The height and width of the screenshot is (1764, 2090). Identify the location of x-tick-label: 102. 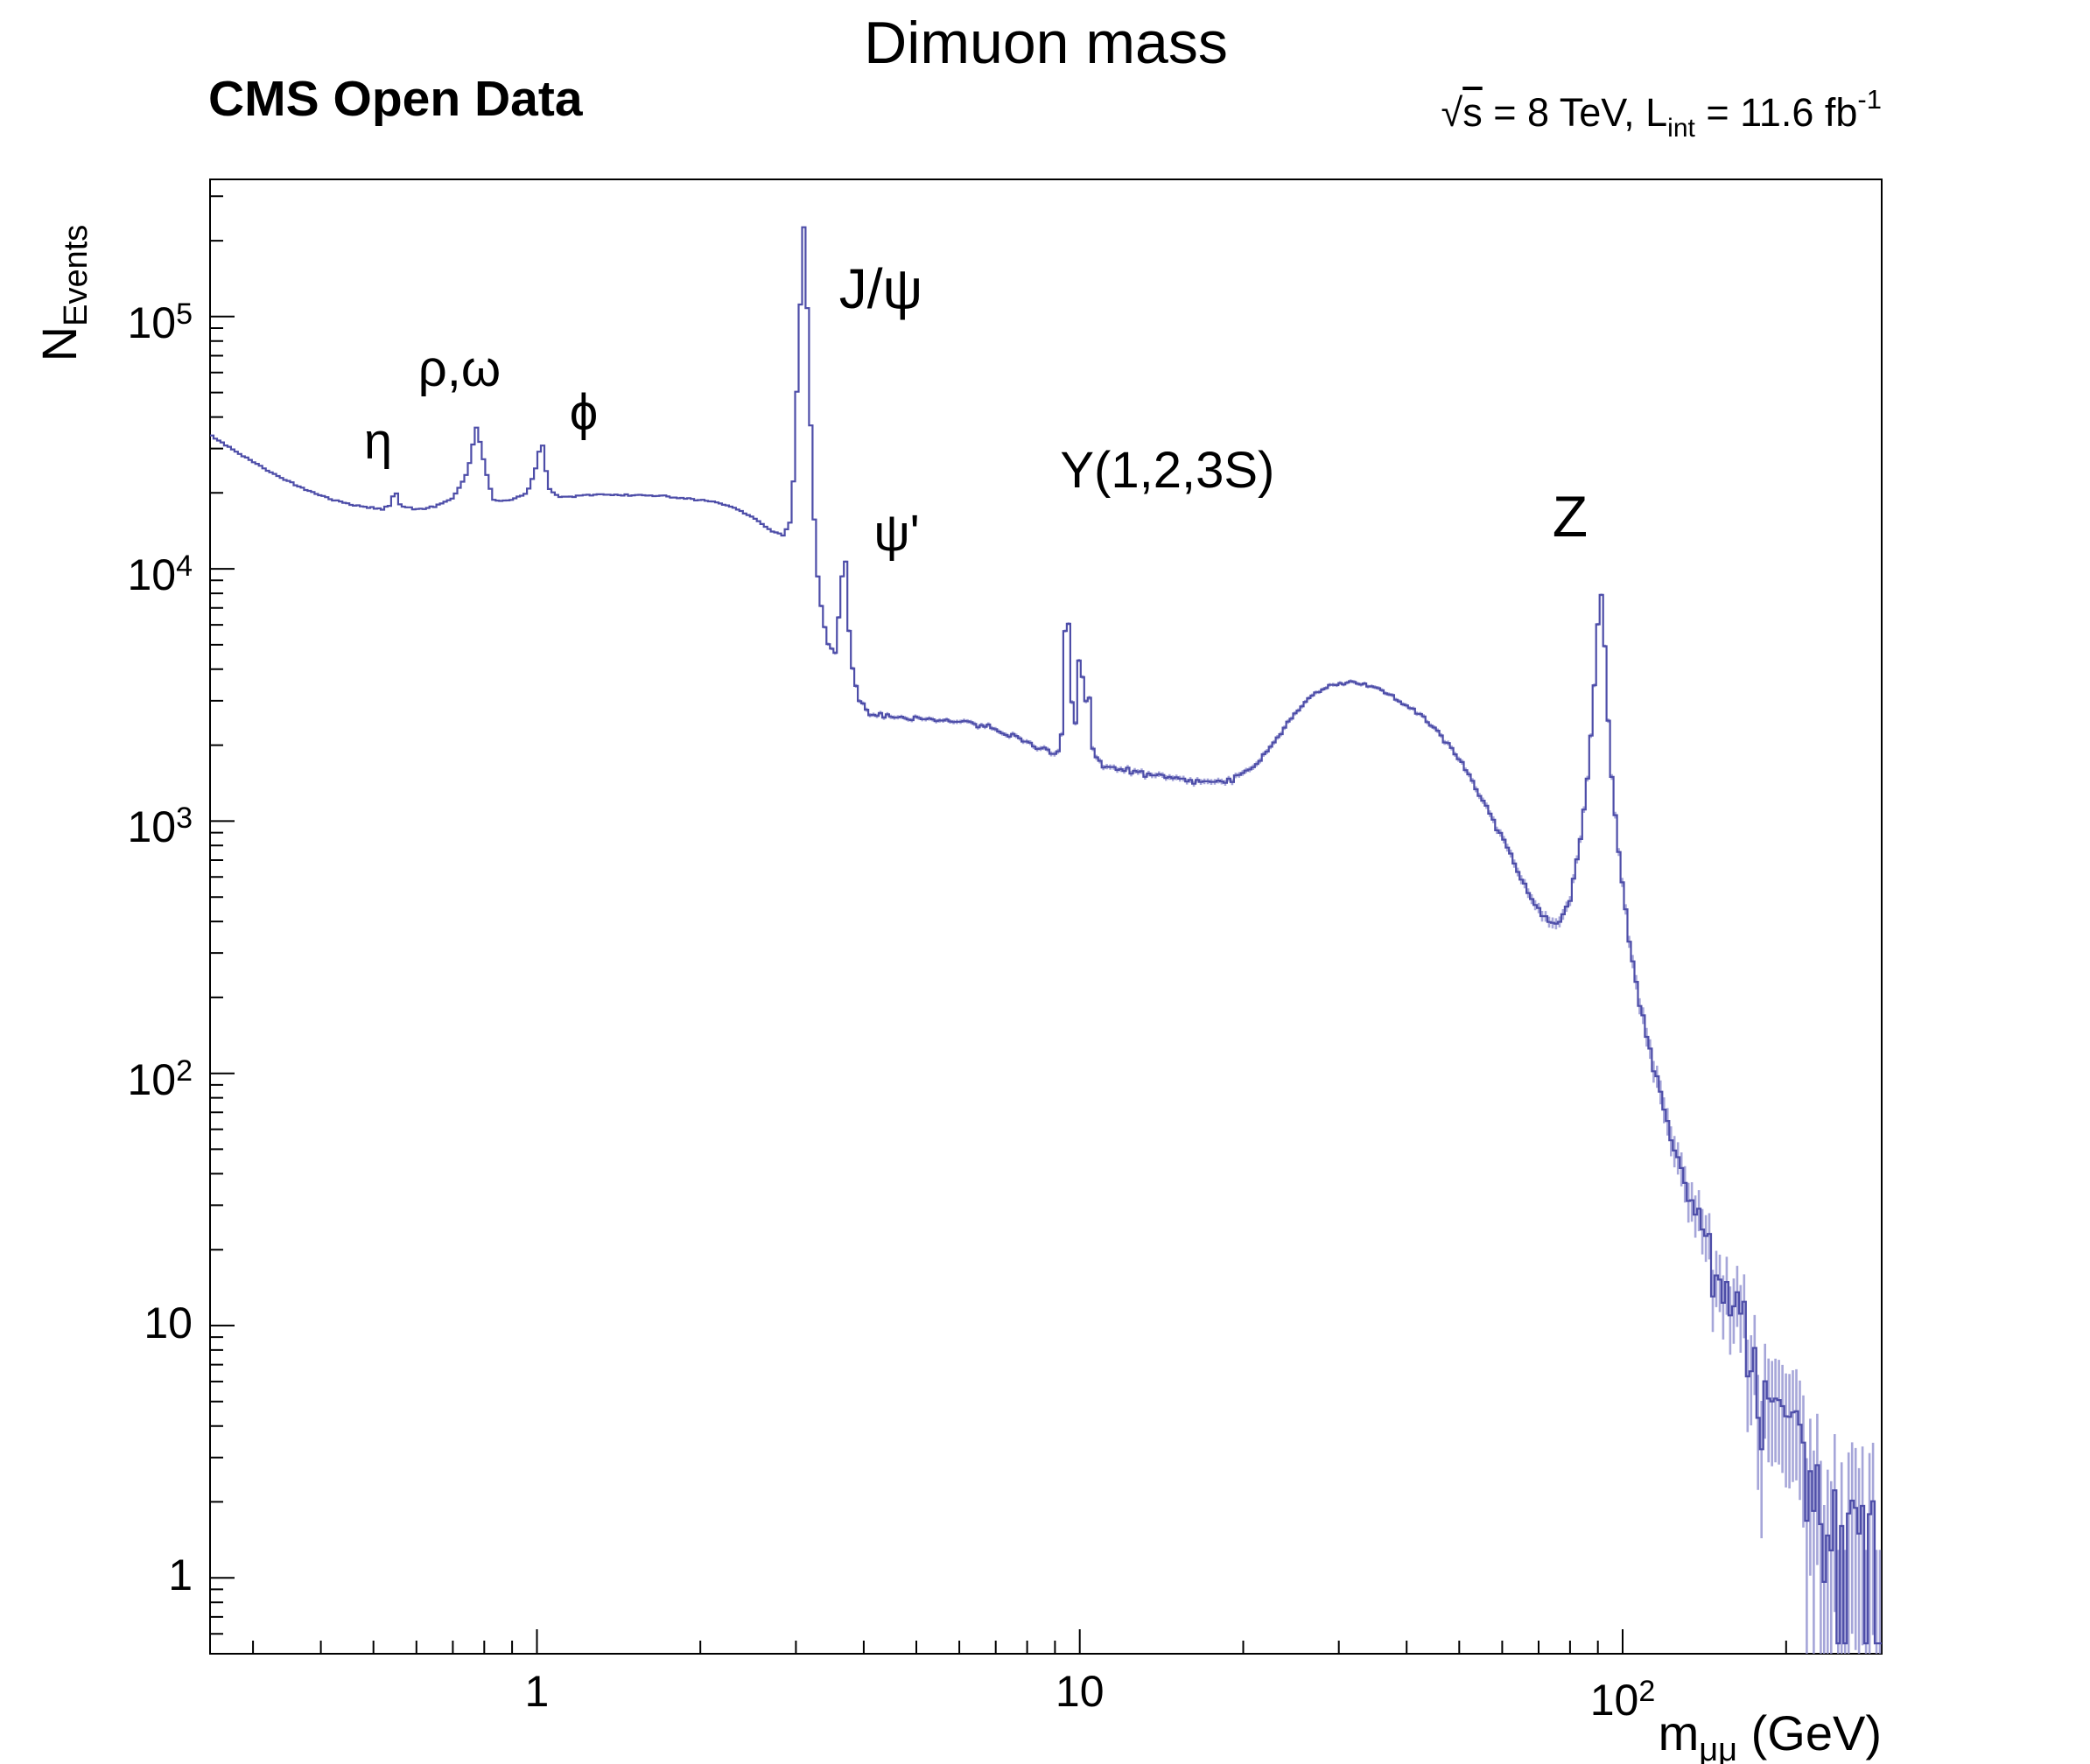
(1623, 1700).